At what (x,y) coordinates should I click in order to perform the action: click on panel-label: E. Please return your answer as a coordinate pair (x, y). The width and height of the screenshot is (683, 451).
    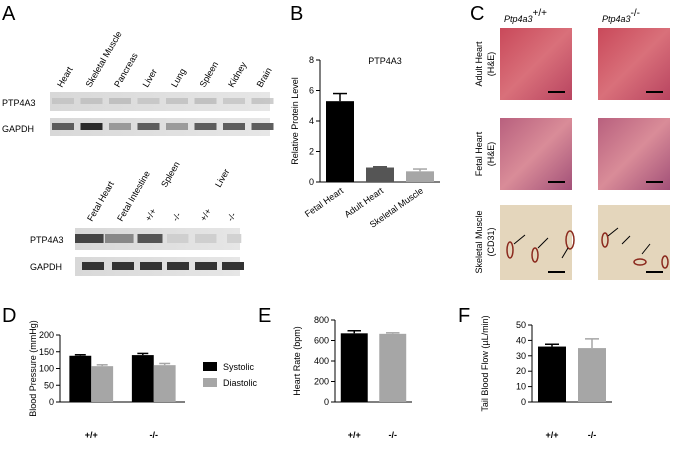
    Looking at the image, I should click on (264, 316).